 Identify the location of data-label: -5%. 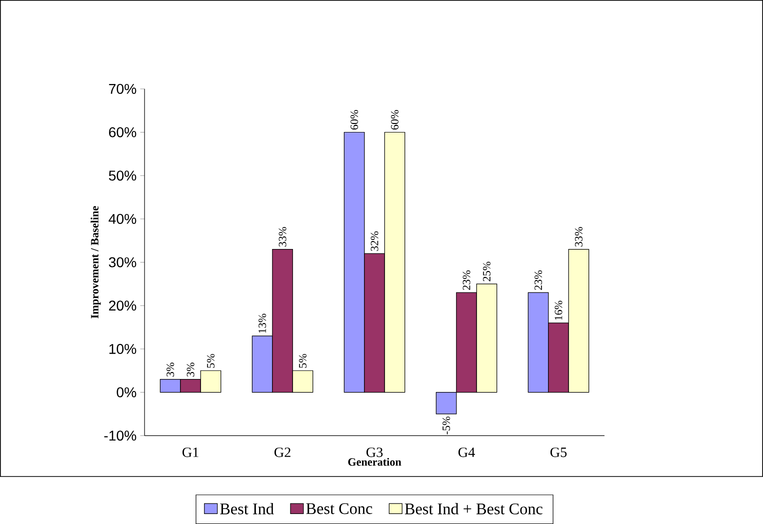
(446, 425).